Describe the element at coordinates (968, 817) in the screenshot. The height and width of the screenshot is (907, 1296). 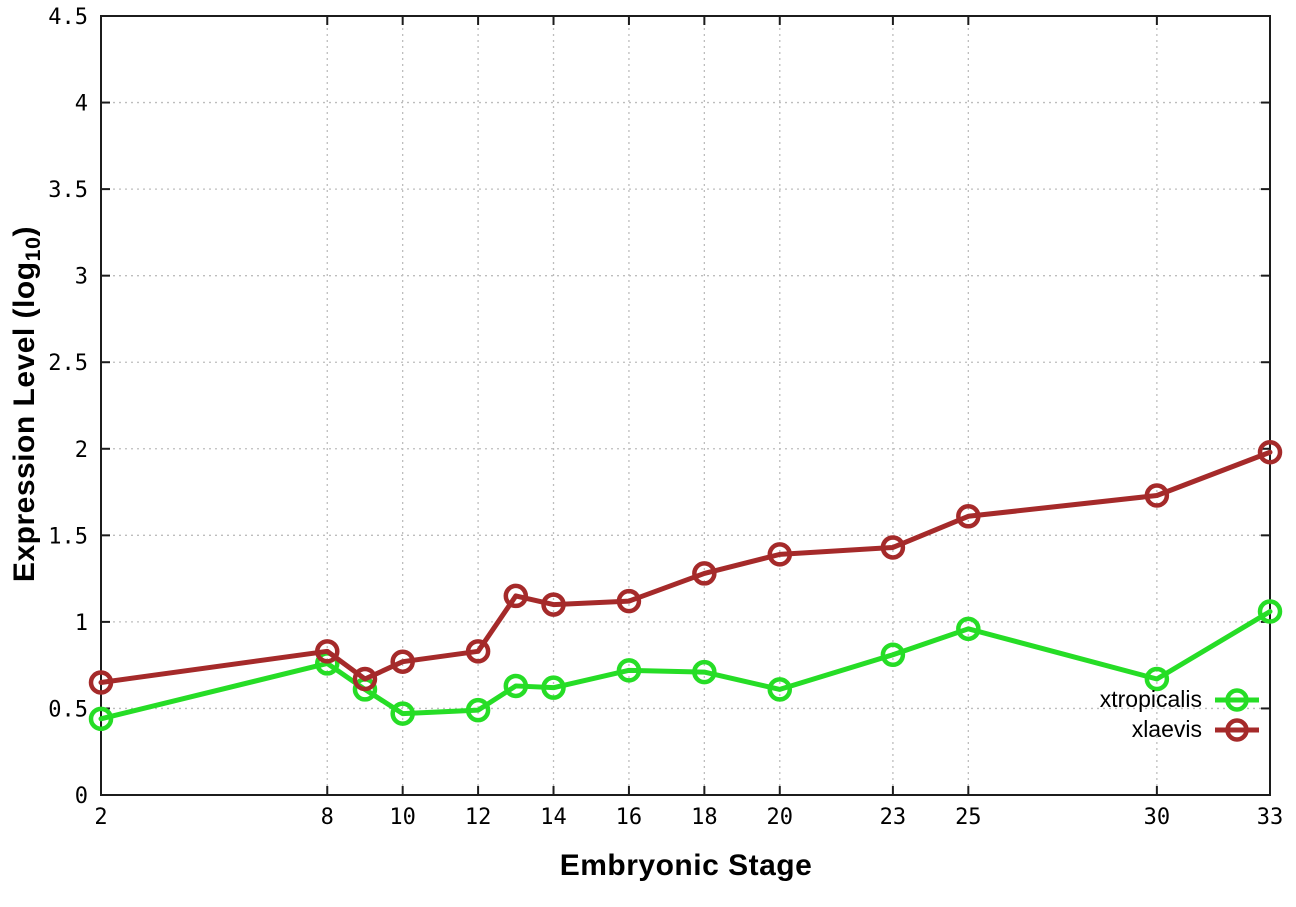
I see `x-tick-label: 25` at that location.